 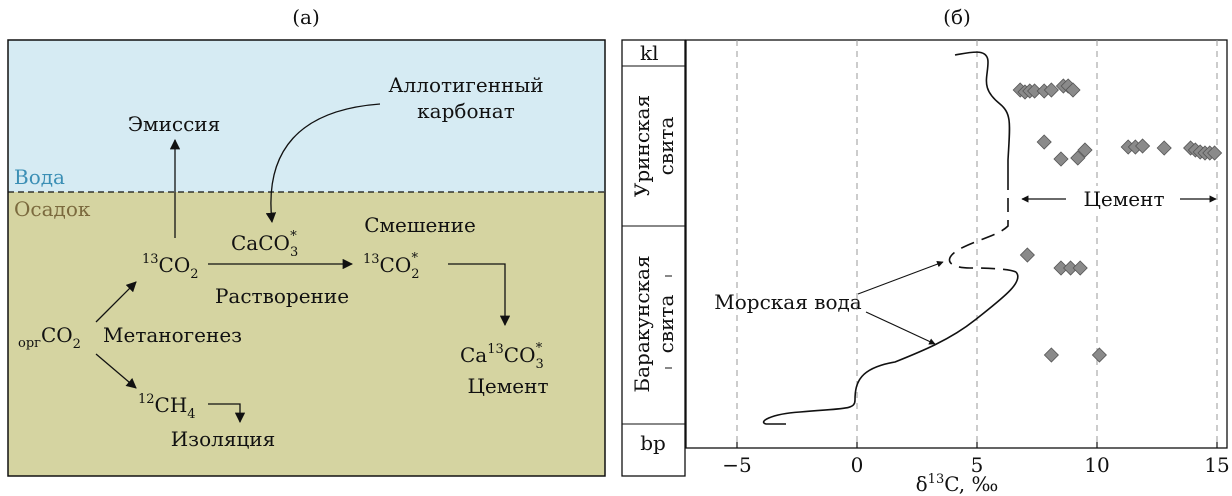 What do you see at coordinates (957, 484) in the screenshot?
I see `x-axis-title: δ13C, ‰` at bounding box center [957, 484].